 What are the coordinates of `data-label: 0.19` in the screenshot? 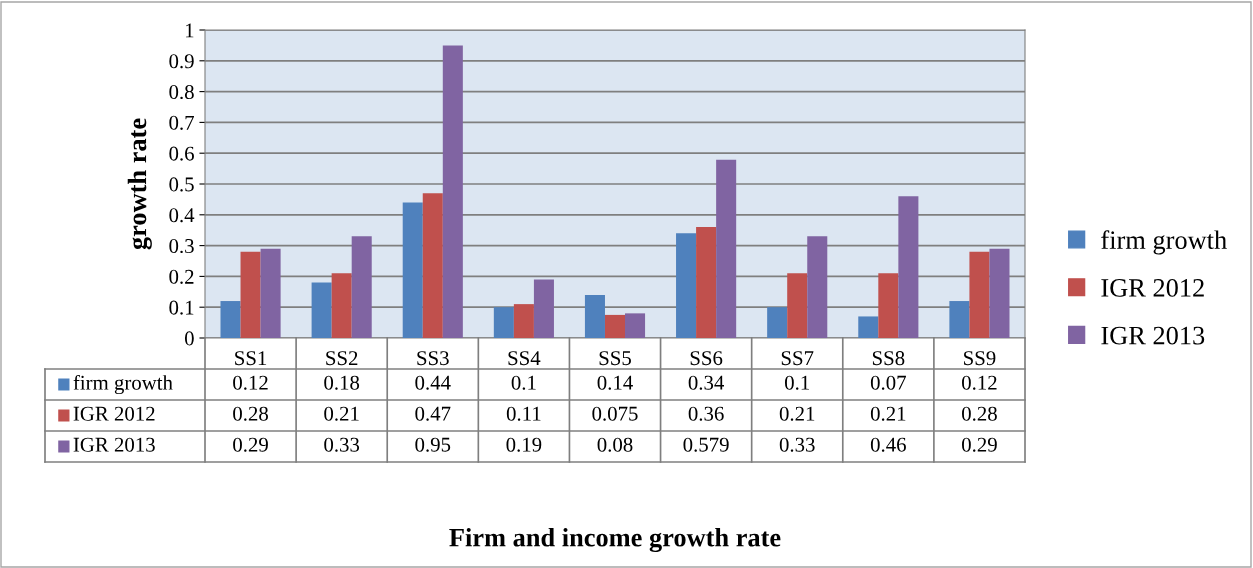 It's located at (524, 444).